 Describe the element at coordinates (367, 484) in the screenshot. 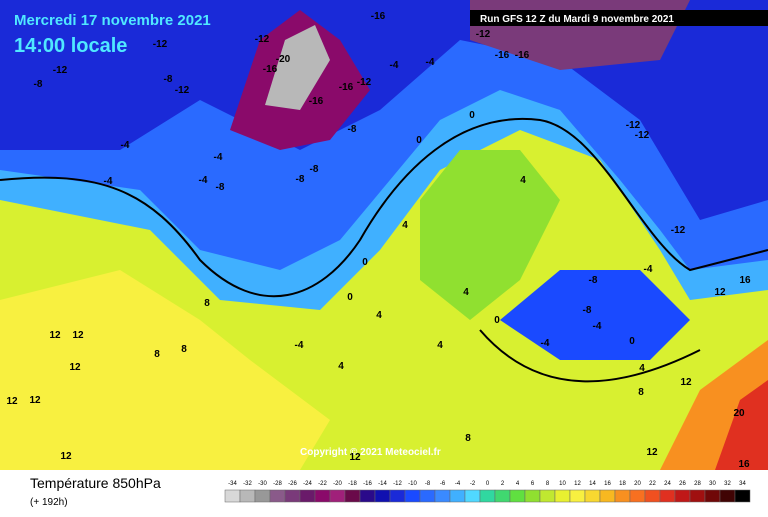

I see `scale-label: -16` at that location.